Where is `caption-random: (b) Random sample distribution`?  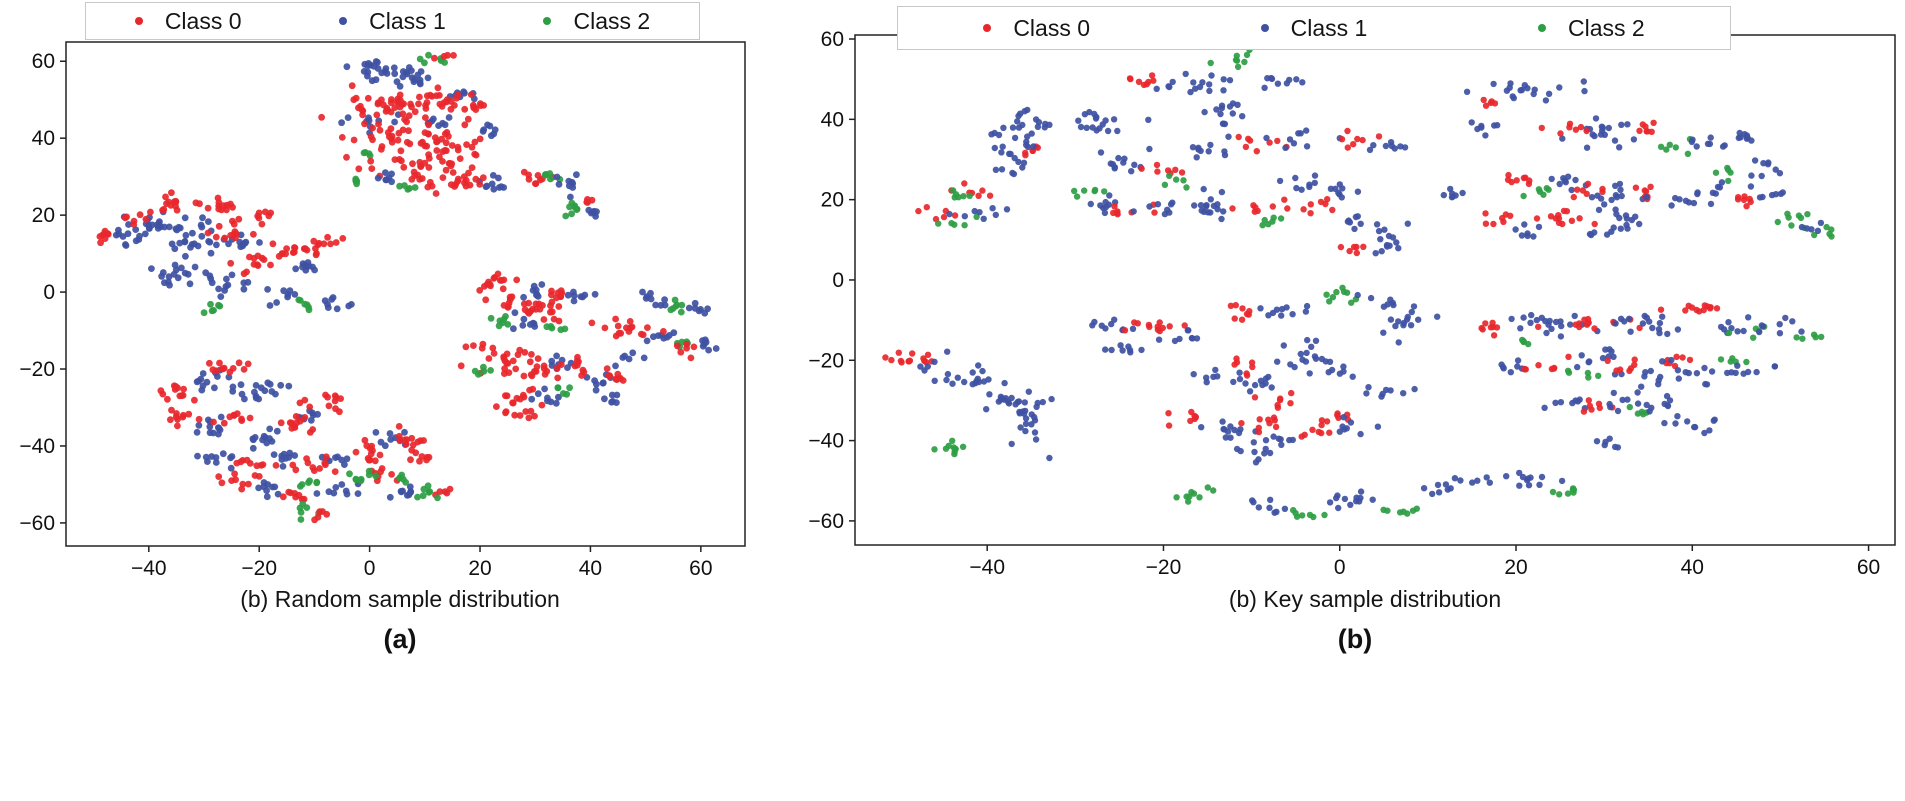
caption-random: (b) Random sample distribution is located at coordinates (400, 599).